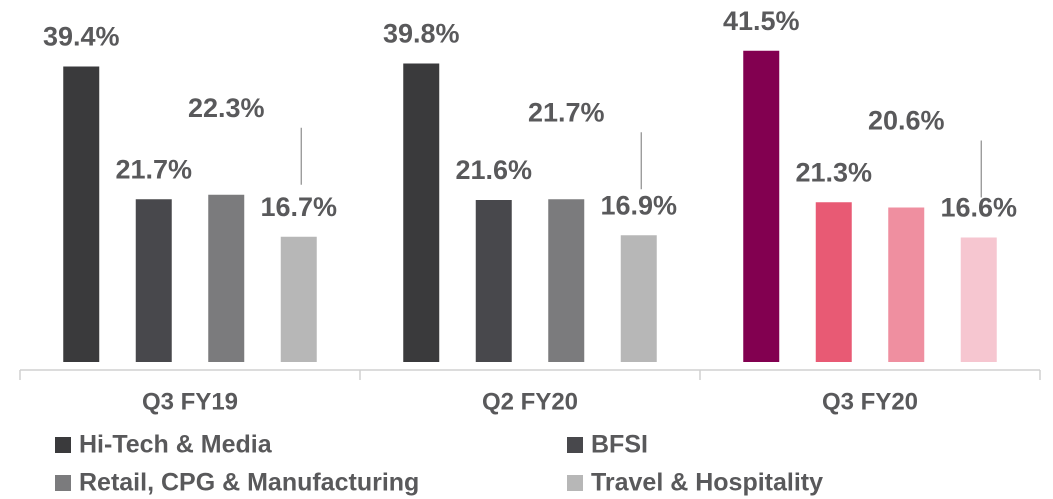 The height and width of the screenshot is (499, 1053). Describe the element at coordinates (190, 401) in the screenshot. I see `x-tick-label: Q3 FY19` at that location.